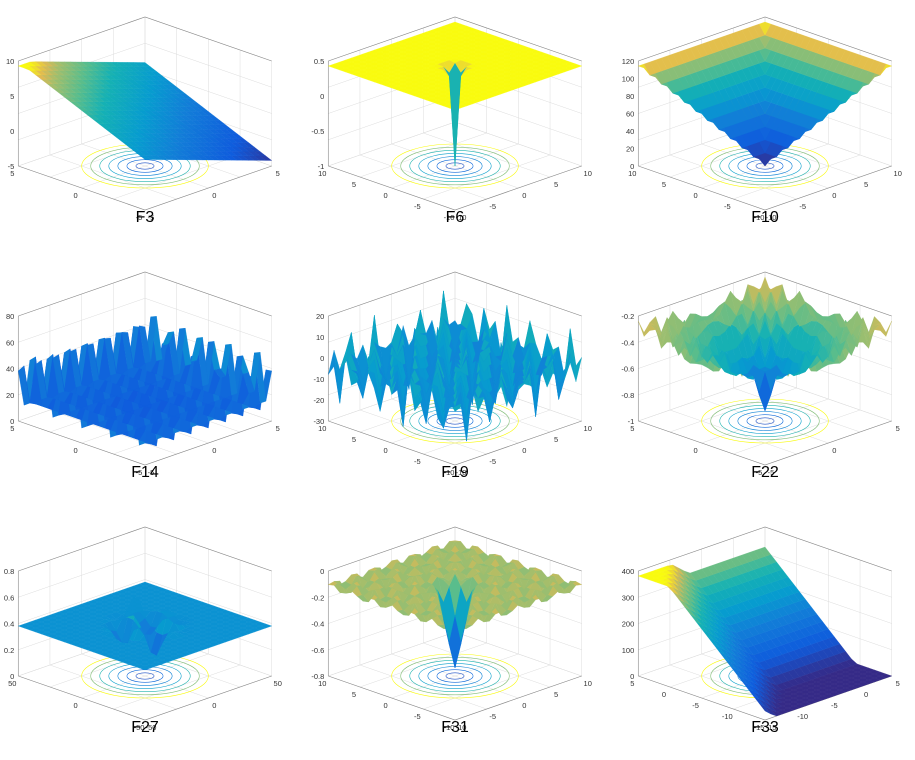  Describe the element at coordinates (12, 683) in the screenshot. I see `x-tick-label: 50` at that location.